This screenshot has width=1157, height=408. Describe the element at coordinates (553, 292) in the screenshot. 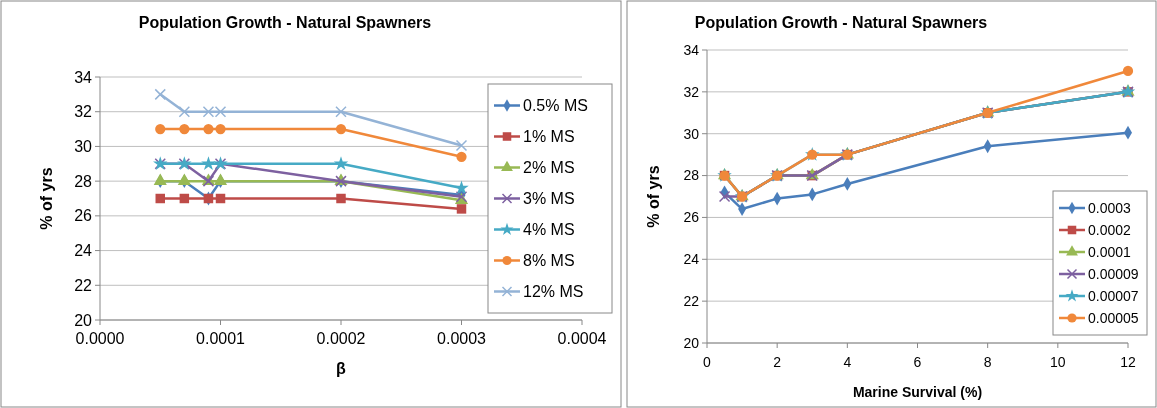

I see `legend-label: 12% MS` at that location.